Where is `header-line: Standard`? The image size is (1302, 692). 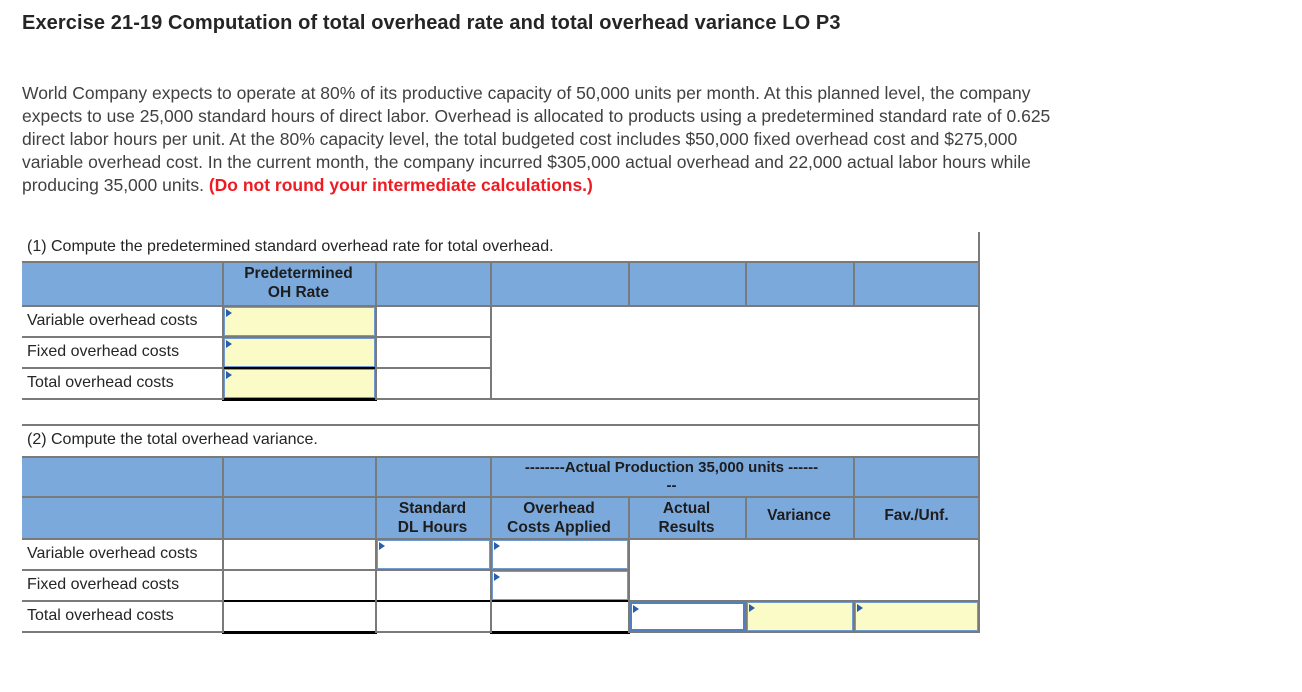 header-line: Standard is located at coordinates (432, 508).